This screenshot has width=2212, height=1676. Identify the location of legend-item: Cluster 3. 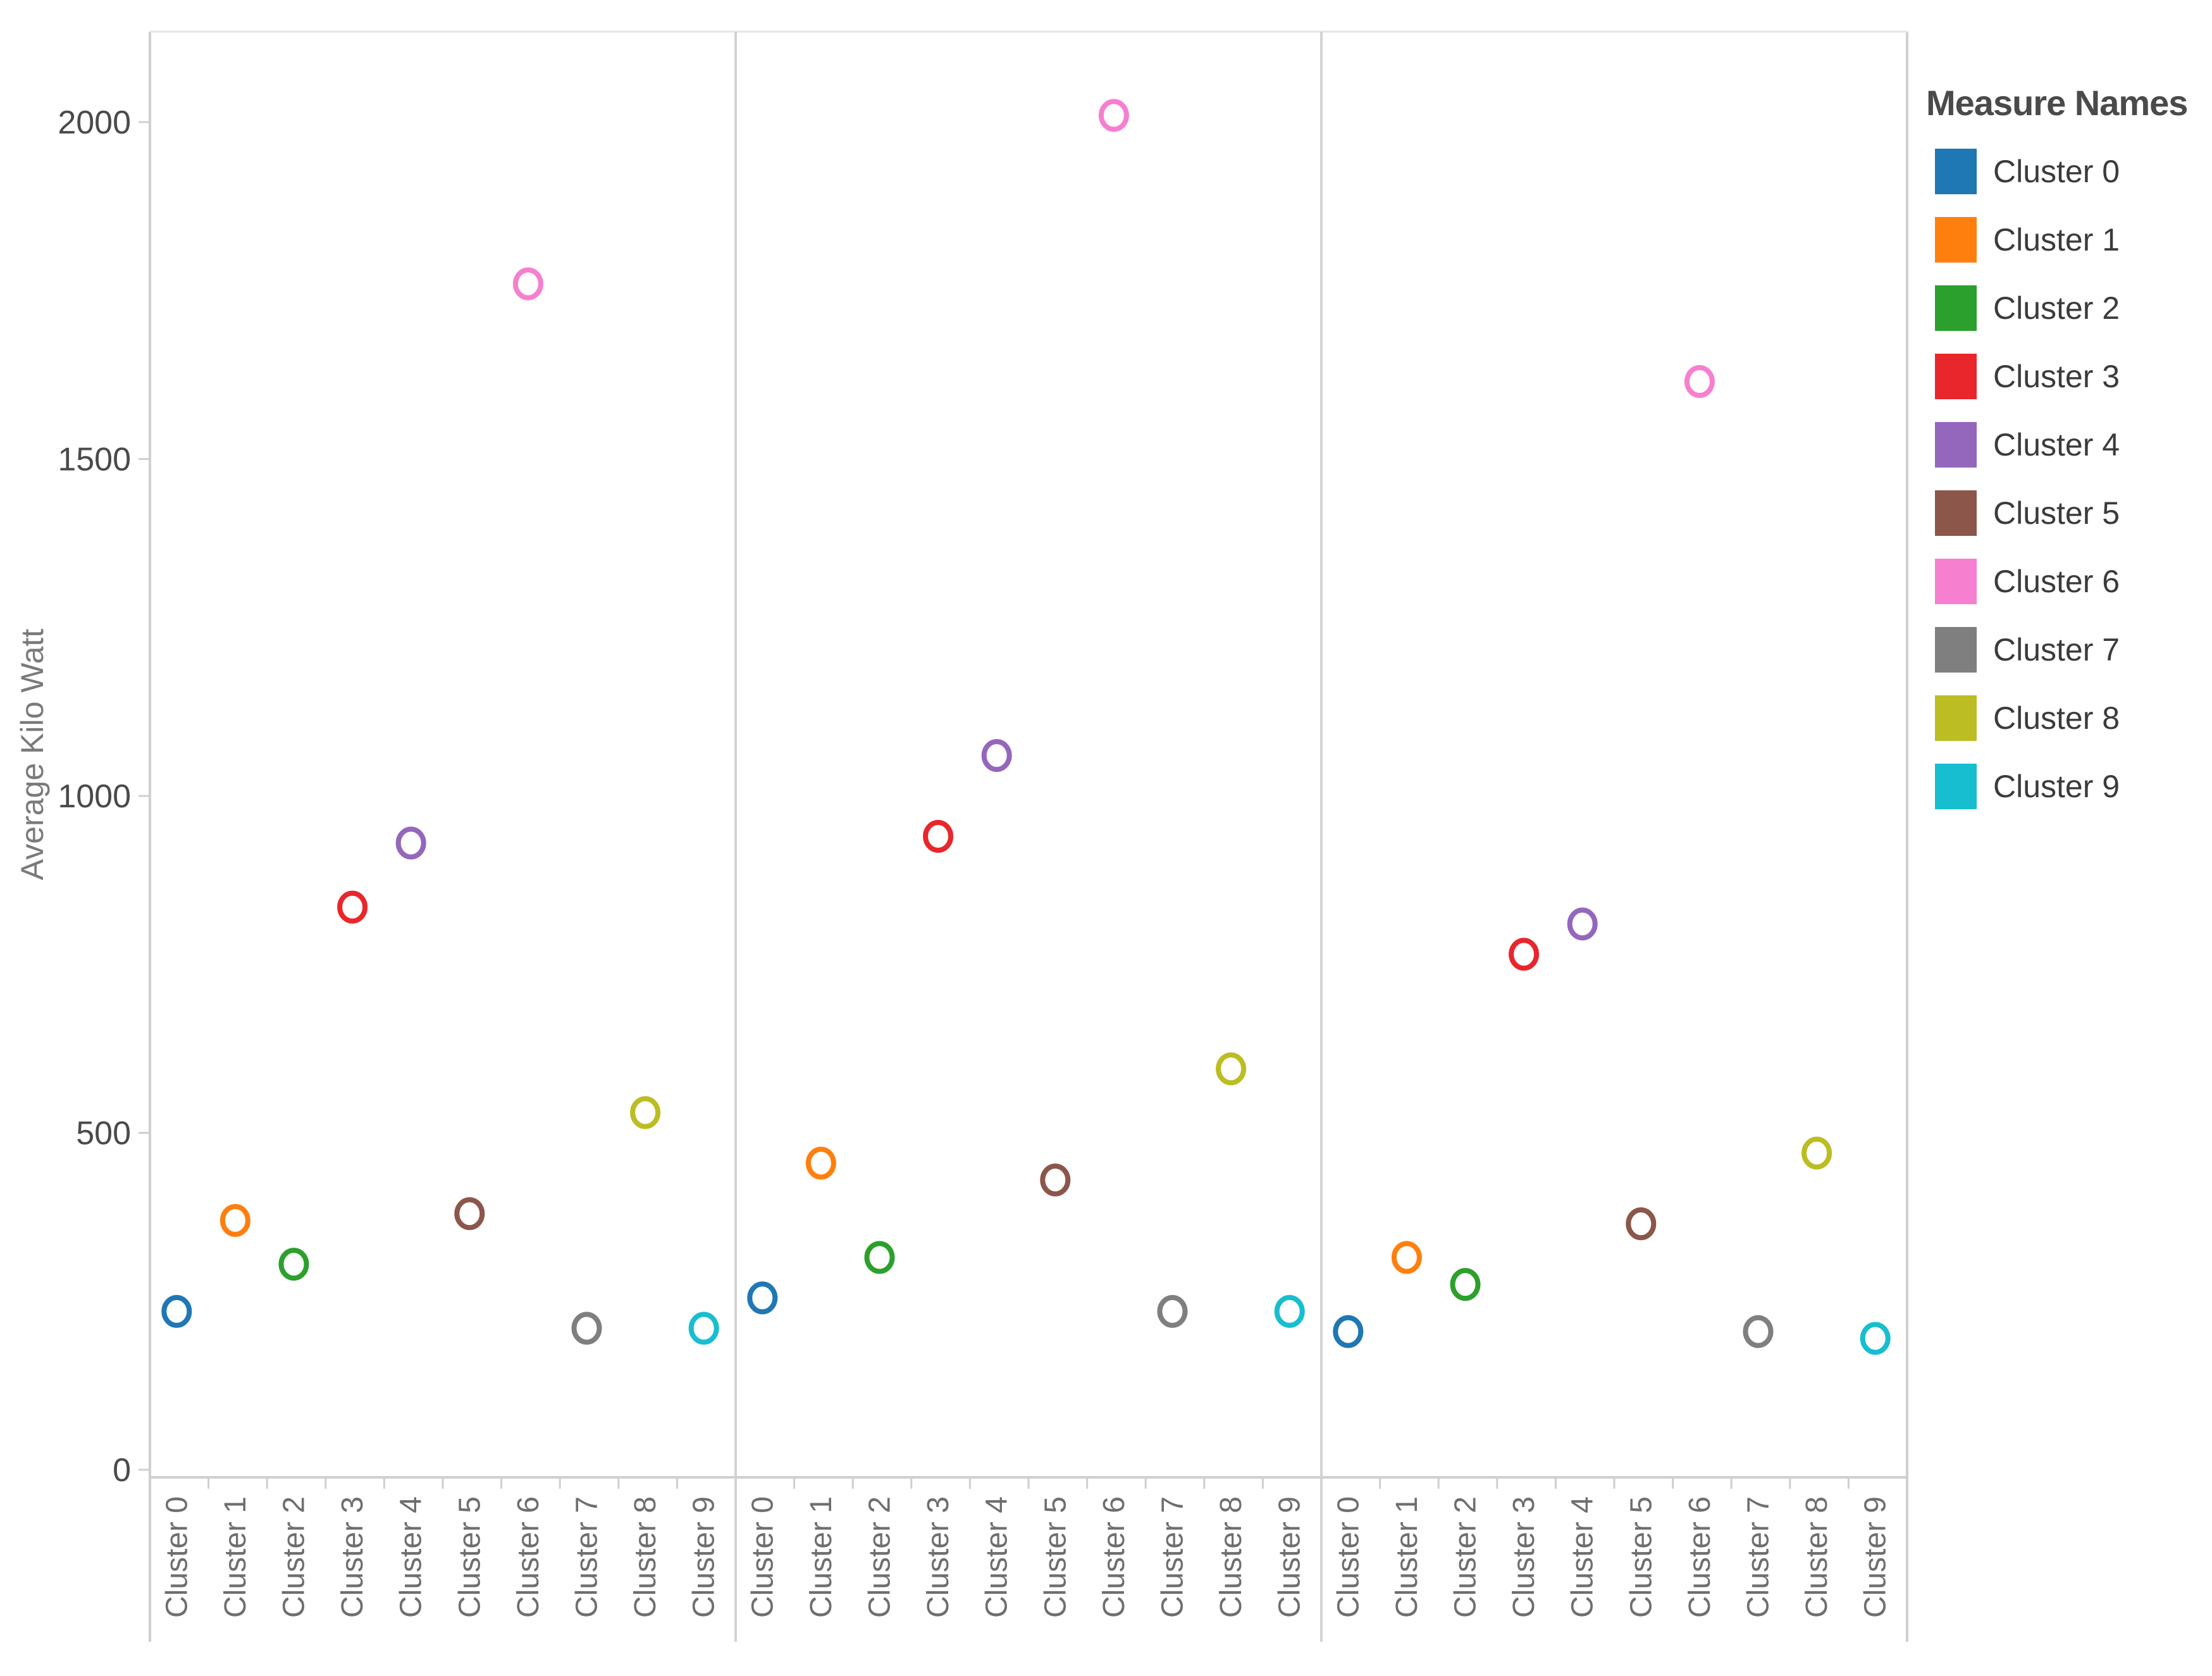
(2065, 376).